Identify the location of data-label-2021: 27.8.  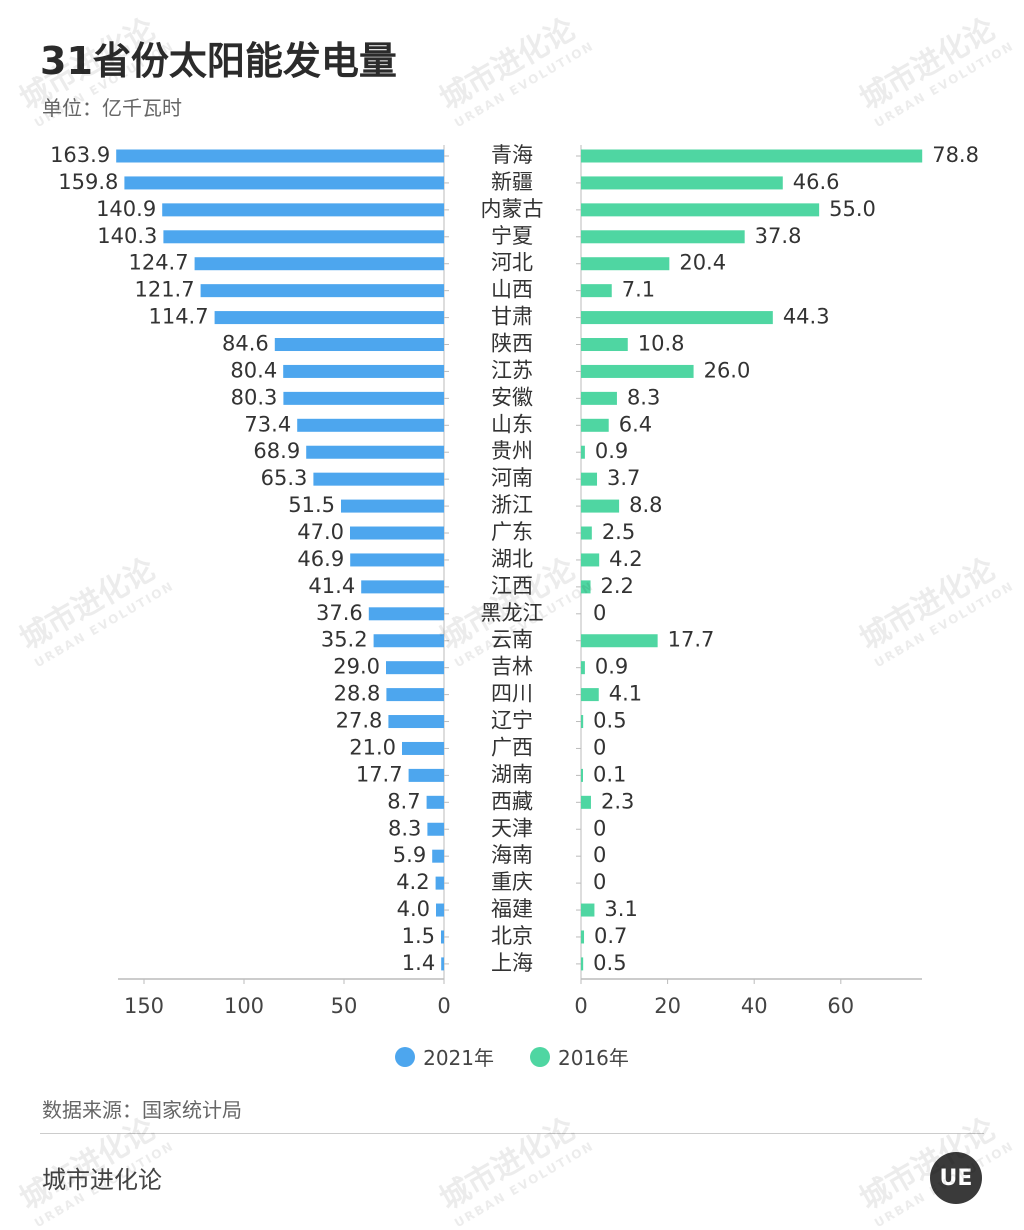
(359, 721).